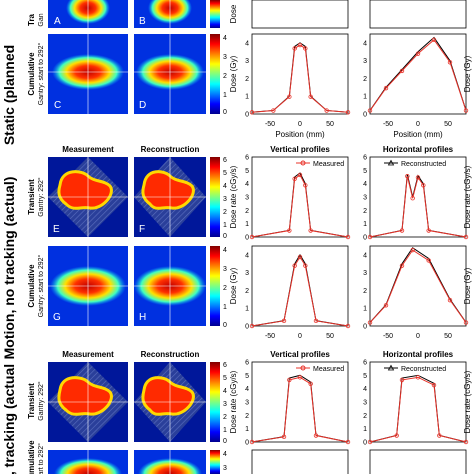  What do you see at coordinates (416, 288) in the screenshot?
I see `plot-motion-cumulative-horizontal: 0 1 2 3 4` at bounding box center [416, 288].